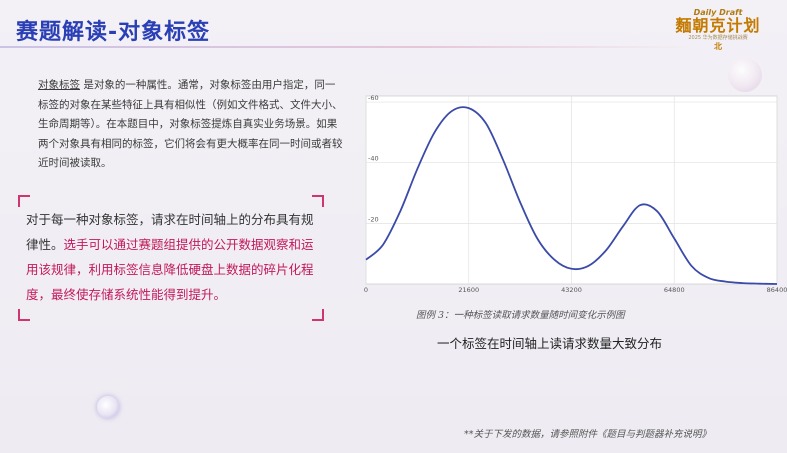  I want to click on x-tick-label: 43200, so click(571, 290).